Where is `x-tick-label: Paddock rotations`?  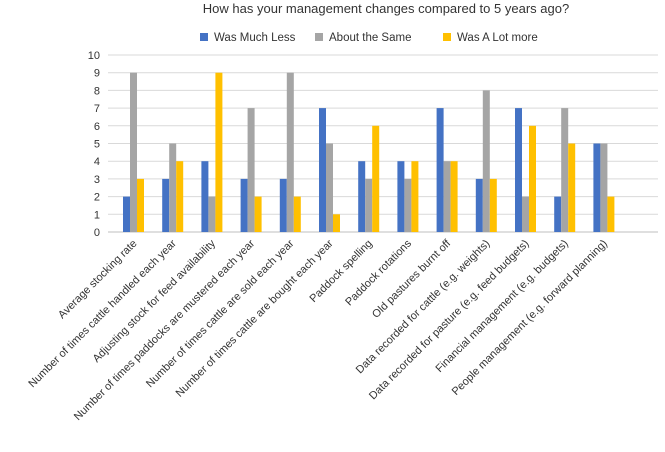 x-tick-label: Paddock rotations is located at coordinates (378, 272).